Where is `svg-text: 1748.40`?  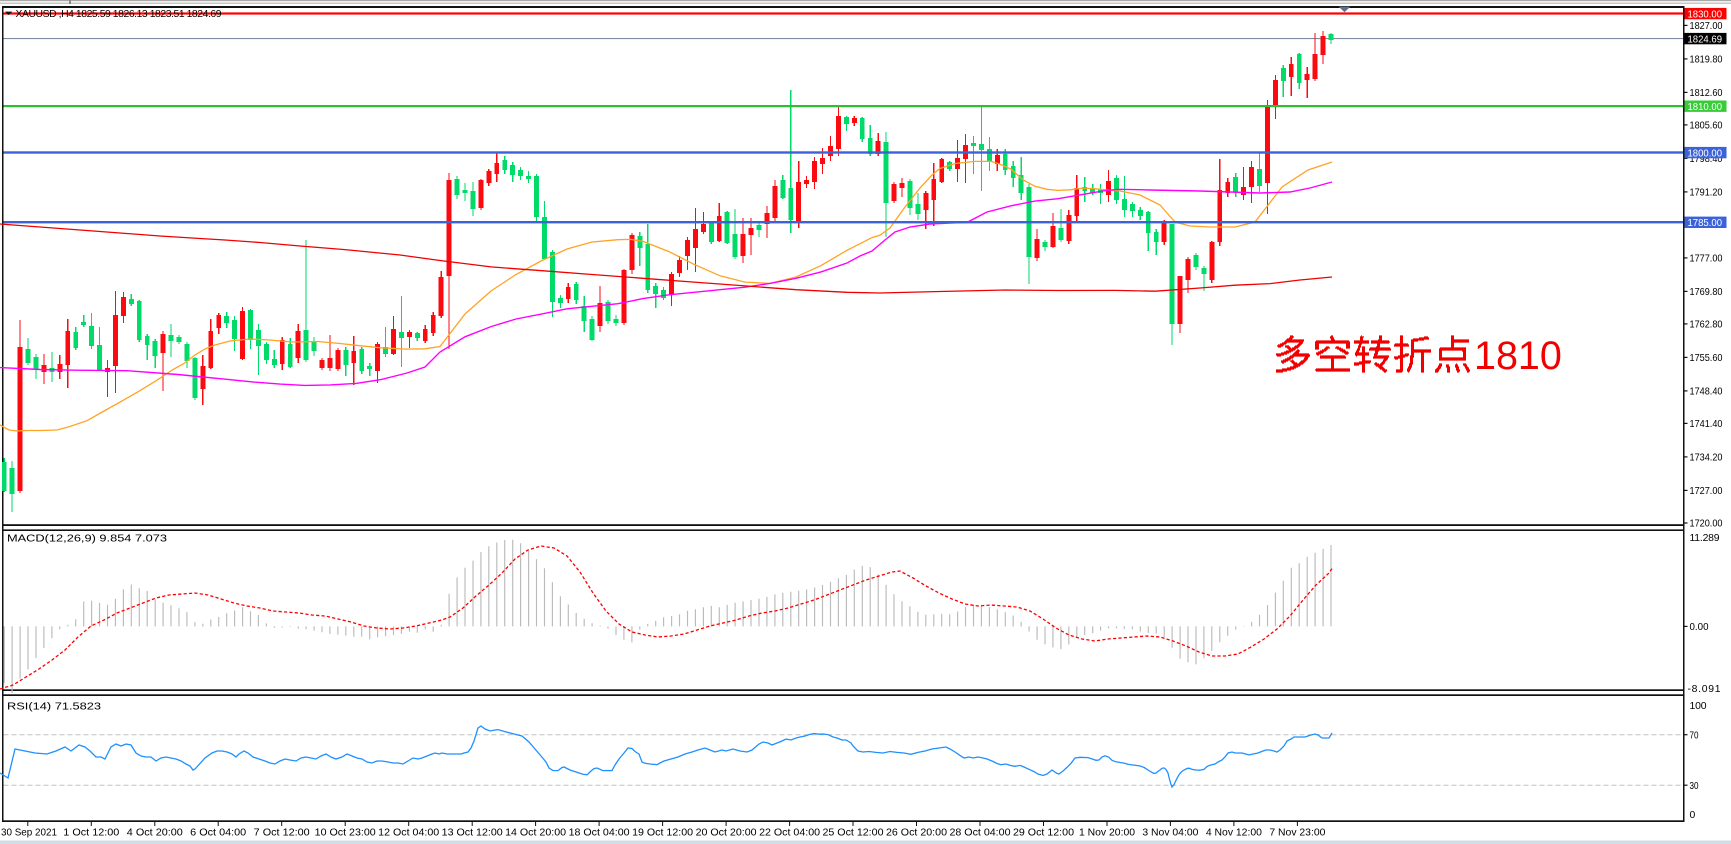
svg-text: 1748.40 is located at coordinates (1706, 392).